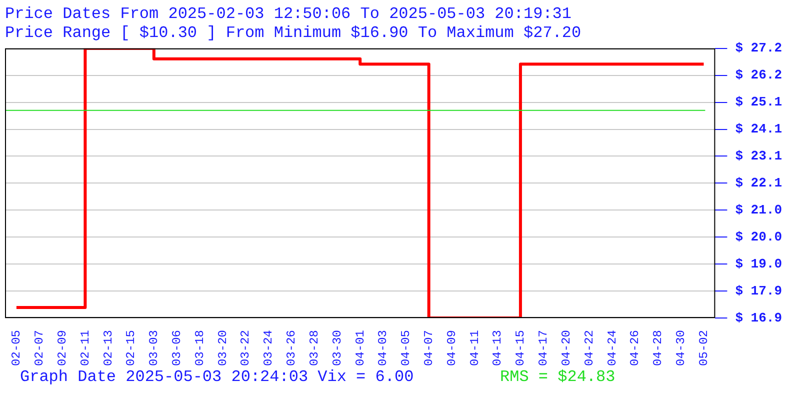  What do you see at coordinates (758, 236) in the screenshot?
I see `y-tick-label: $ 20.0` at bounding box center [758, 236].